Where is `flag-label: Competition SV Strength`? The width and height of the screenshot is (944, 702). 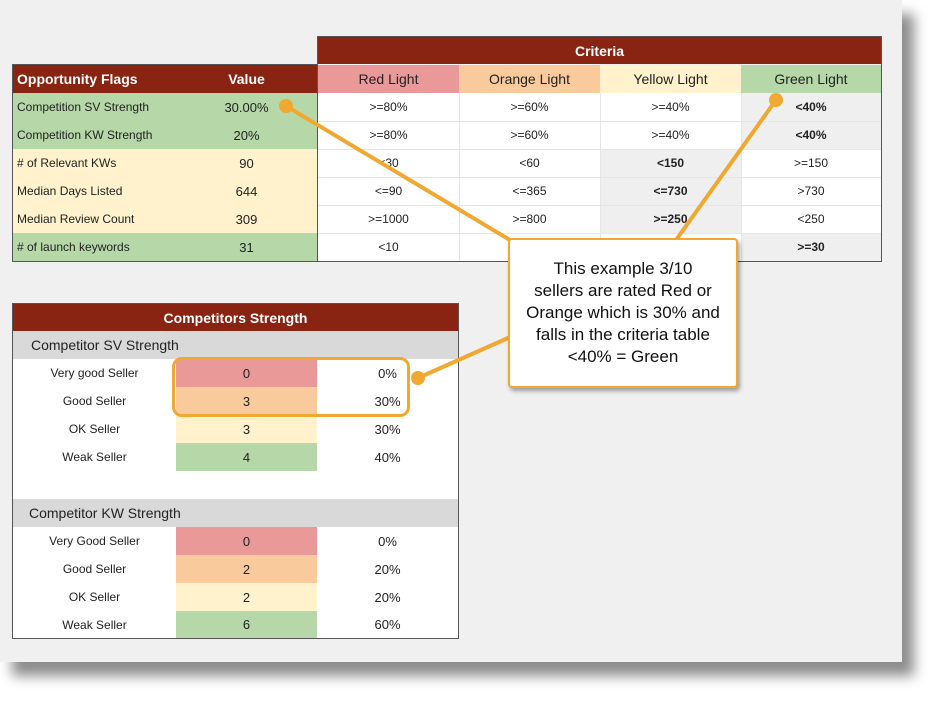 flag-label: Competition SV Strength is located at coordinates (94, 107).